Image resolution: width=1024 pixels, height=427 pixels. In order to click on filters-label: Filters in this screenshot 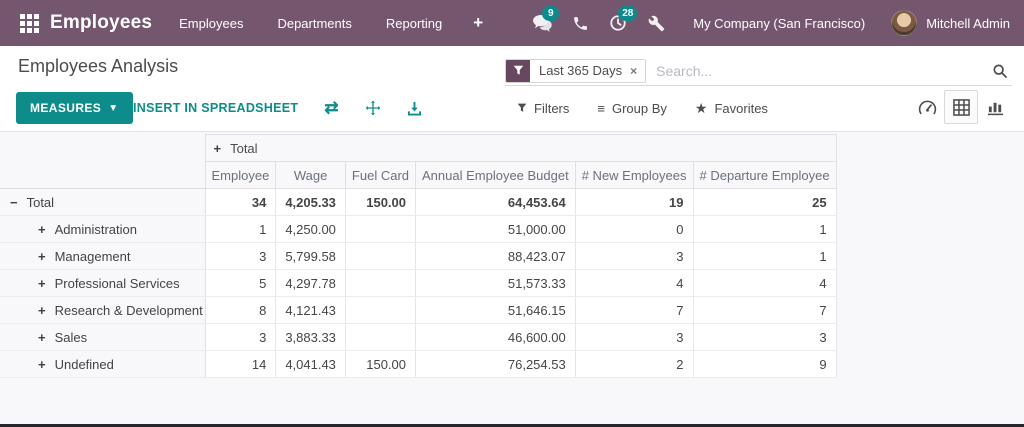, I will do `click(552, 108)`.